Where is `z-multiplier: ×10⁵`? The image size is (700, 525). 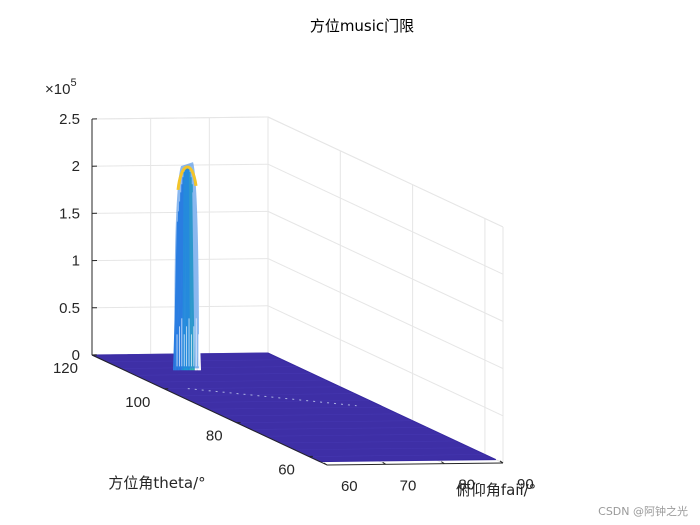 z-multiplier: ×10⁵ is located at coordinates (61, 87).